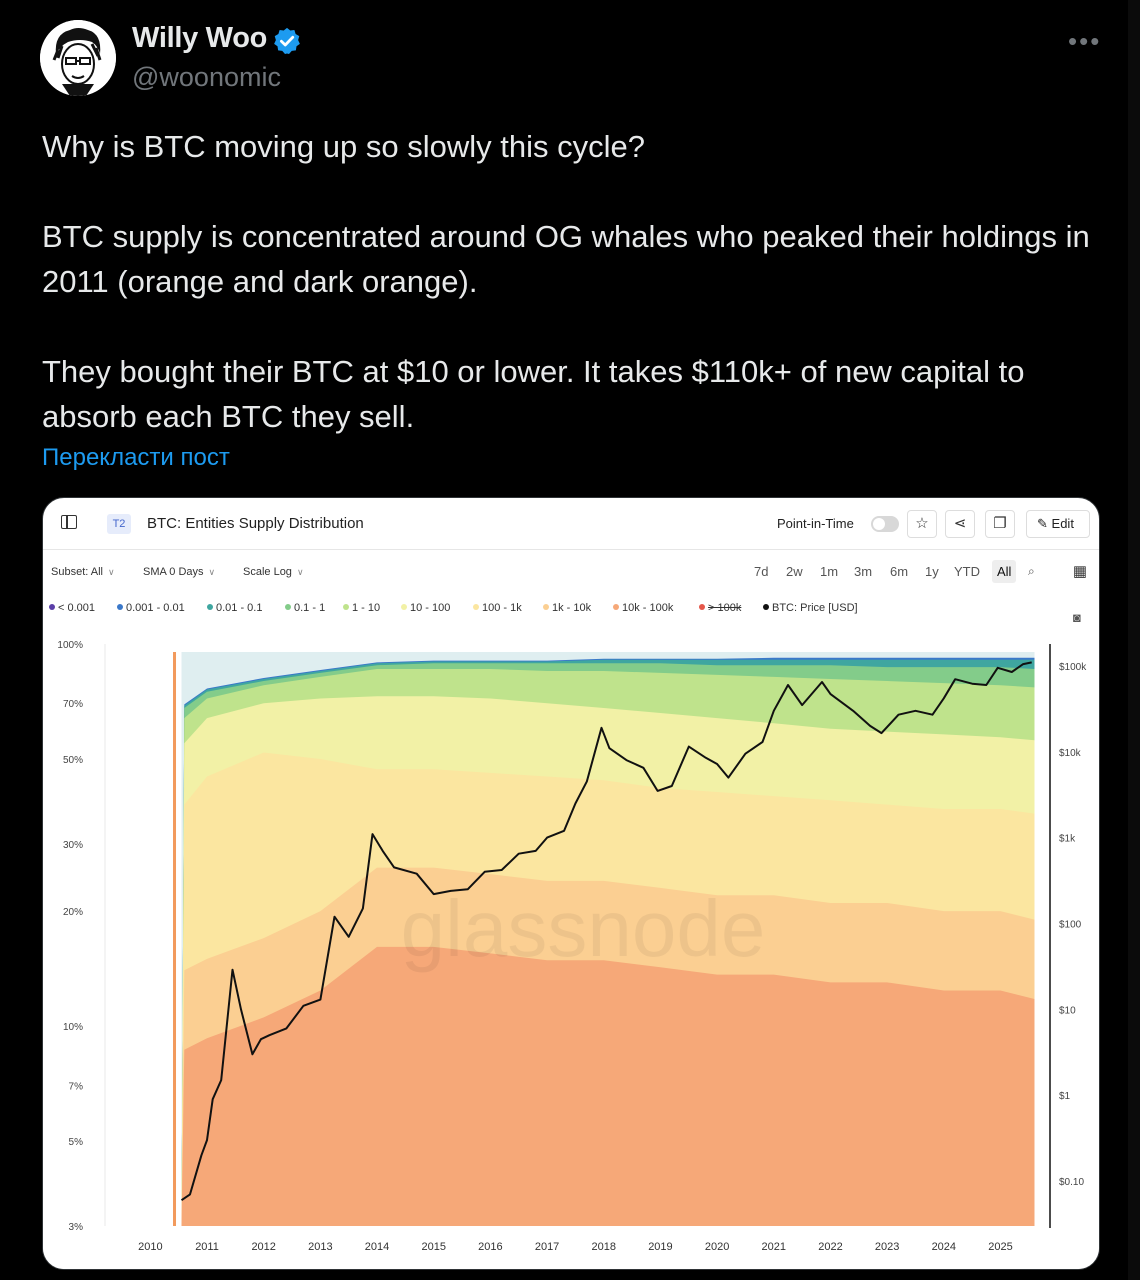  I want to click on verified-badge-icon, so click(287, 40).